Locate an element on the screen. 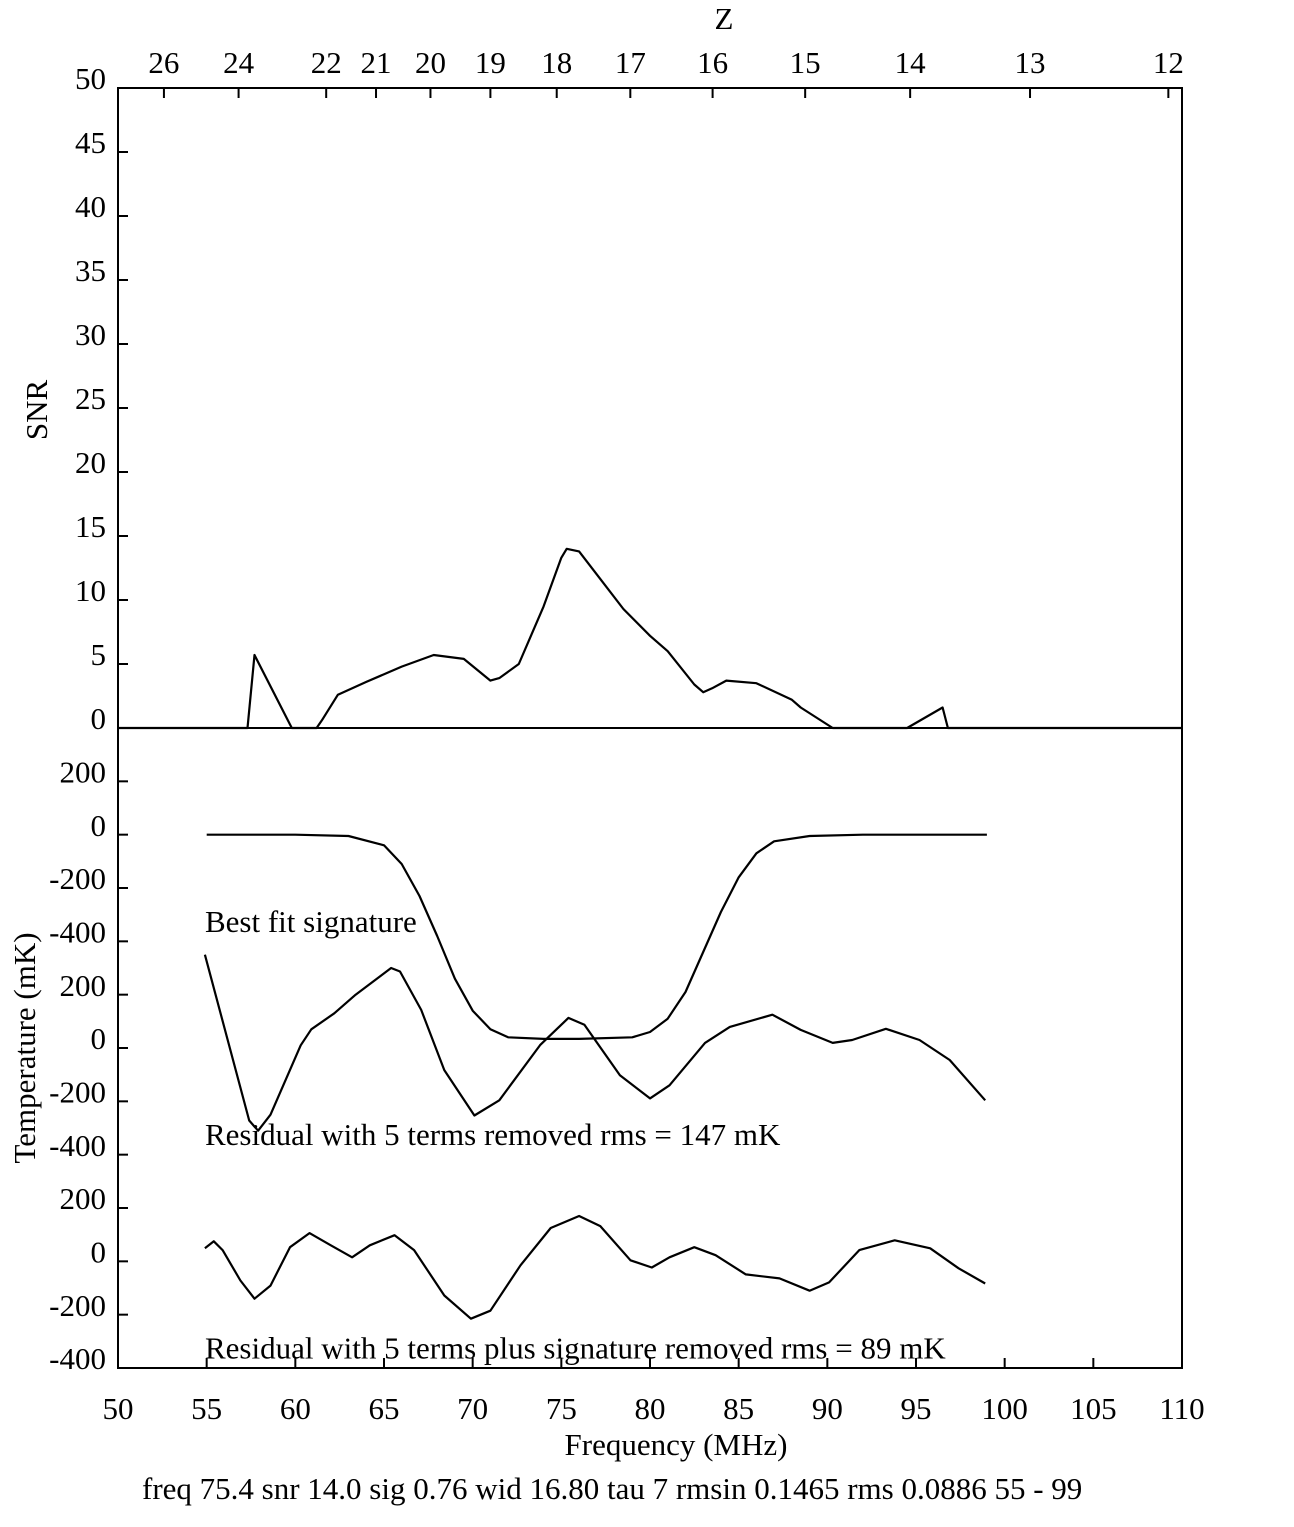 The width and height of the screenshot is (1294, 1527). x-axis-title: Frequency (MHz) is located at coordinates (676, 1444).